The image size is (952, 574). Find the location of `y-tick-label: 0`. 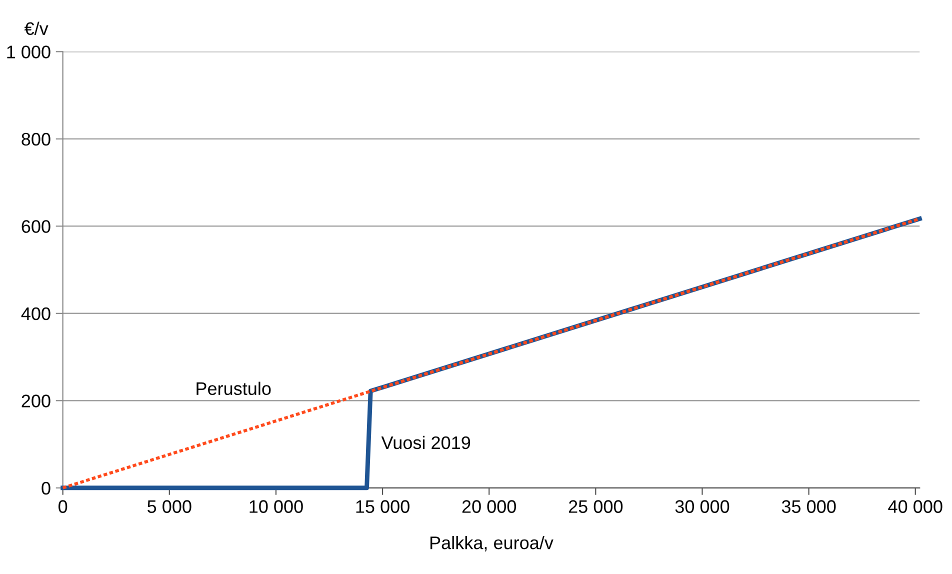

y-tick-label: 0 is located at coordinates (46, 488).